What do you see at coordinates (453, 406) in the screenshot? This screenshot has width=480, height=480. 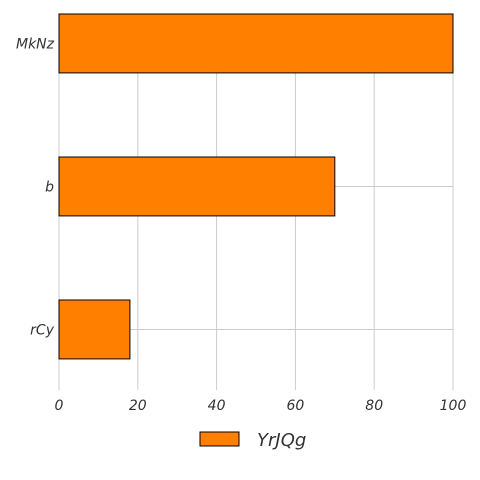 I see `x-tick-label: 100` at bounding box center [453, 406].